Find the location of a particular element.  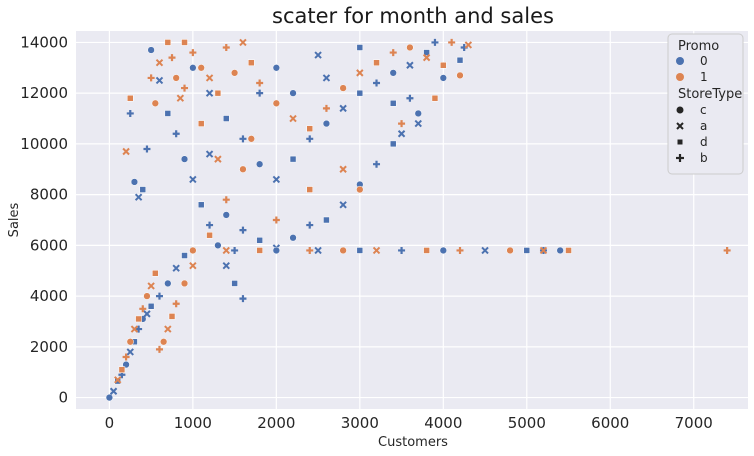

y-tick-label: 4000 is located at coordinates (49, 296).